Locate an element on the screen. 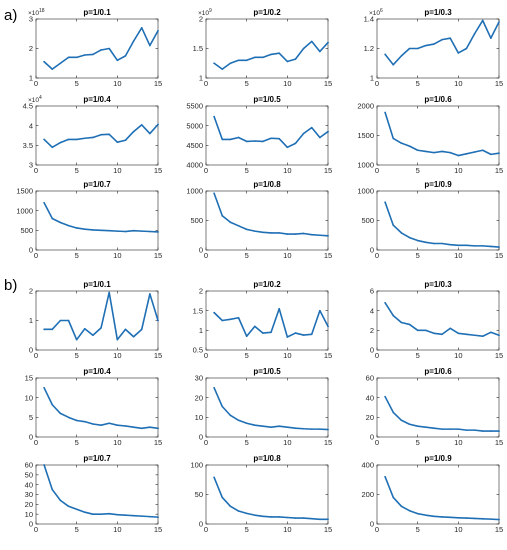 This screenshot has width=507, height=550. chart-a-4-xtick-label: 0 is located at coordinates (36, 170).